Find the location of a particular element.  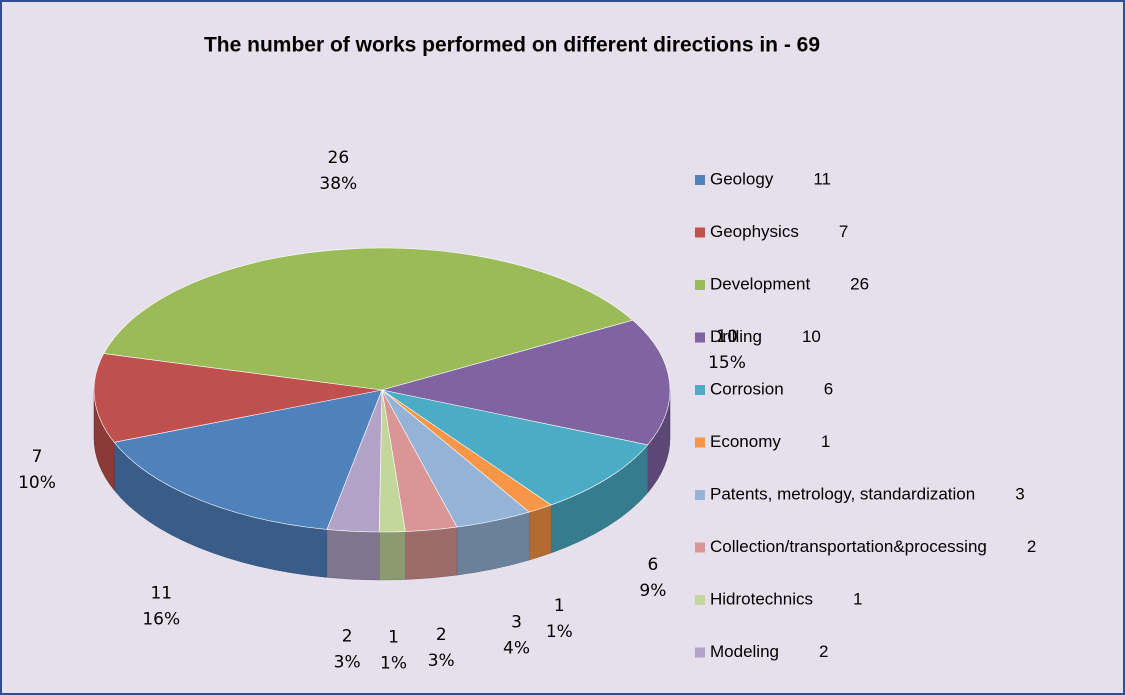

data-label: 10 is located at coordinates (727, 337).